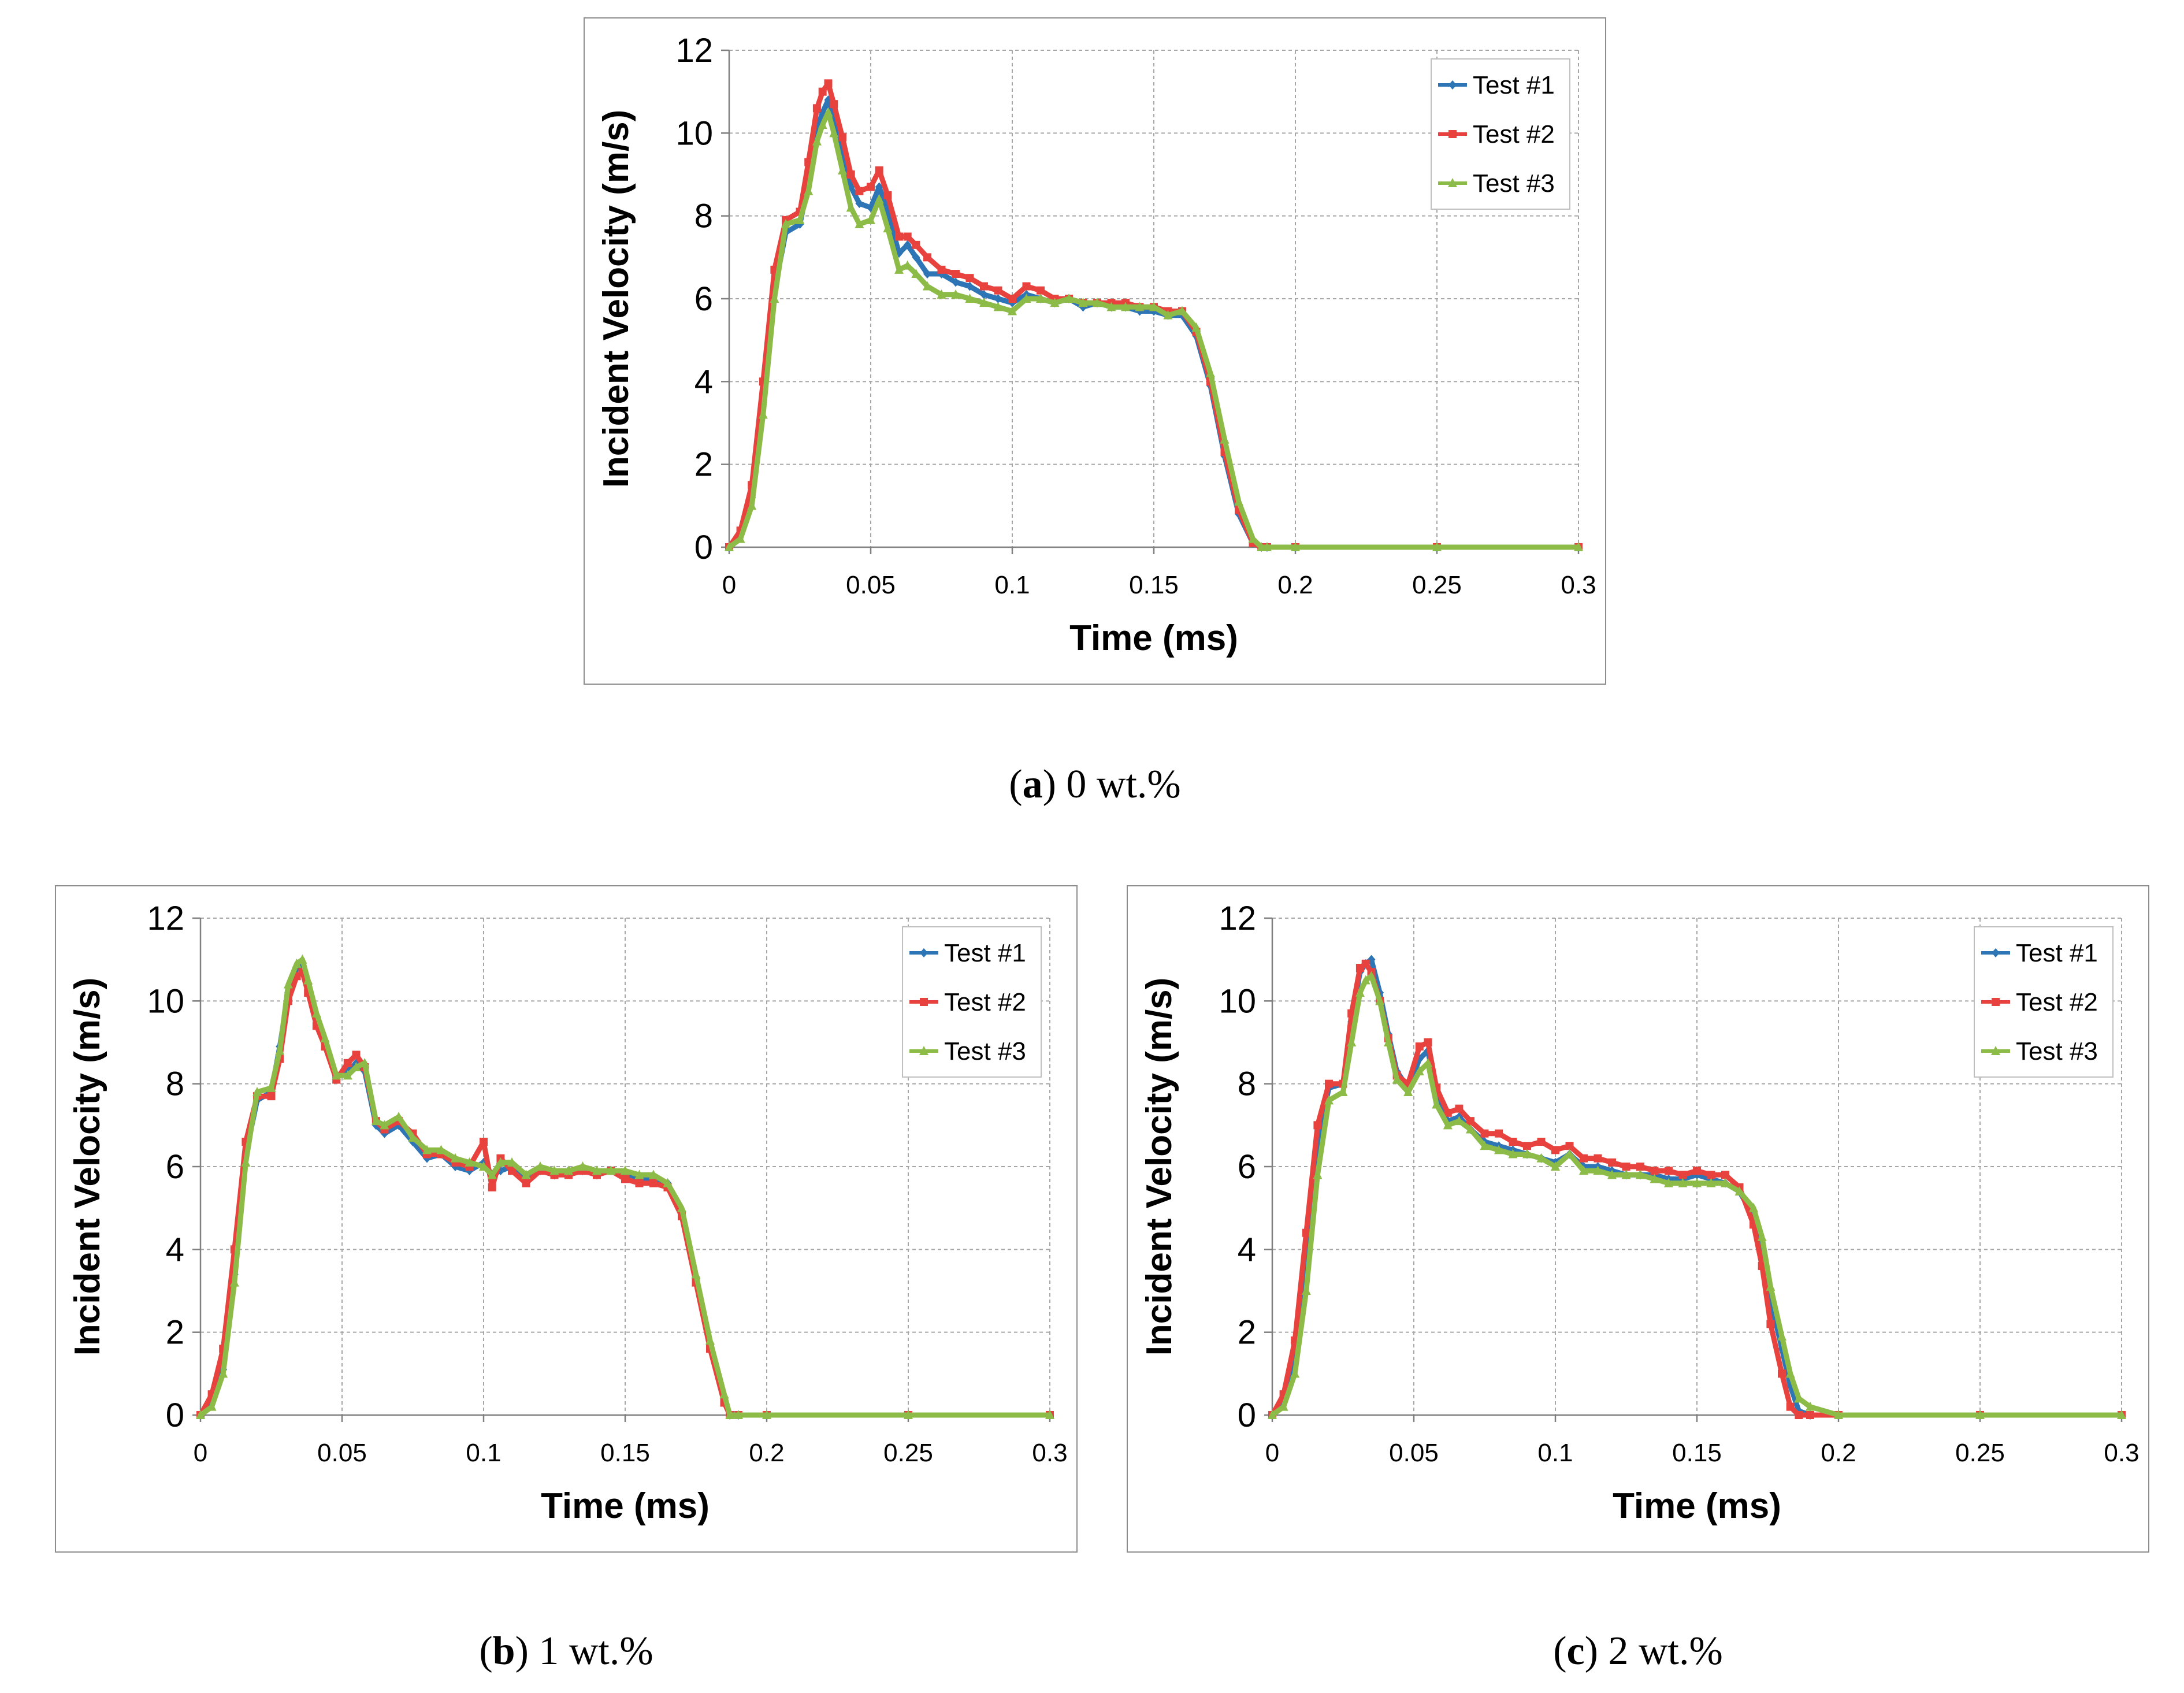 This screenshot has width=2184, height=1693. What do you see at coordinates (87, 1167) in the screenshot?
I see `y-axis-title: Incident Velocity (m/s)` at bounding box center [87, 1167].